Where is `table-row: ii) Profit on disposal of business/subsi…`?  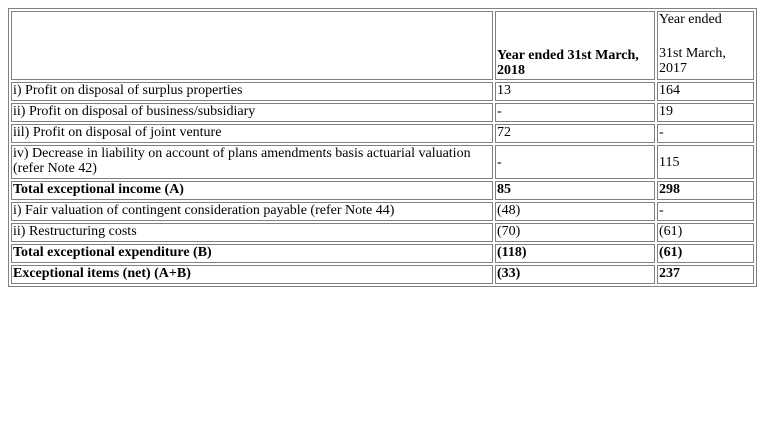 table-row: ii) Profit on disposal of business/subsi… is located at coordinates (382, 112).